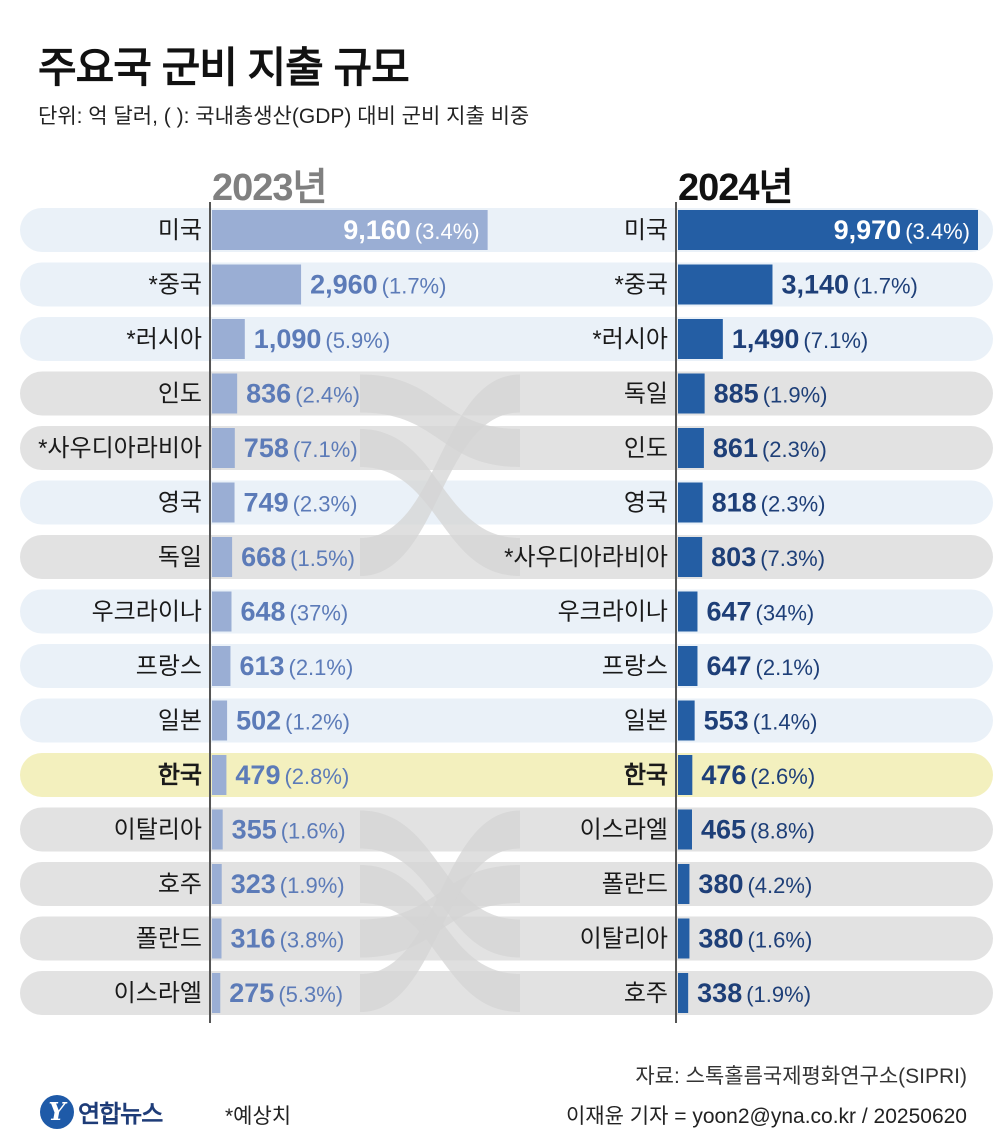 Image resolution: width=1007 pixels, height=1145 pixels. Describe the element at coordinates (646, 721) in the screenshot. I see `country-label-2024: 일본` at that location.